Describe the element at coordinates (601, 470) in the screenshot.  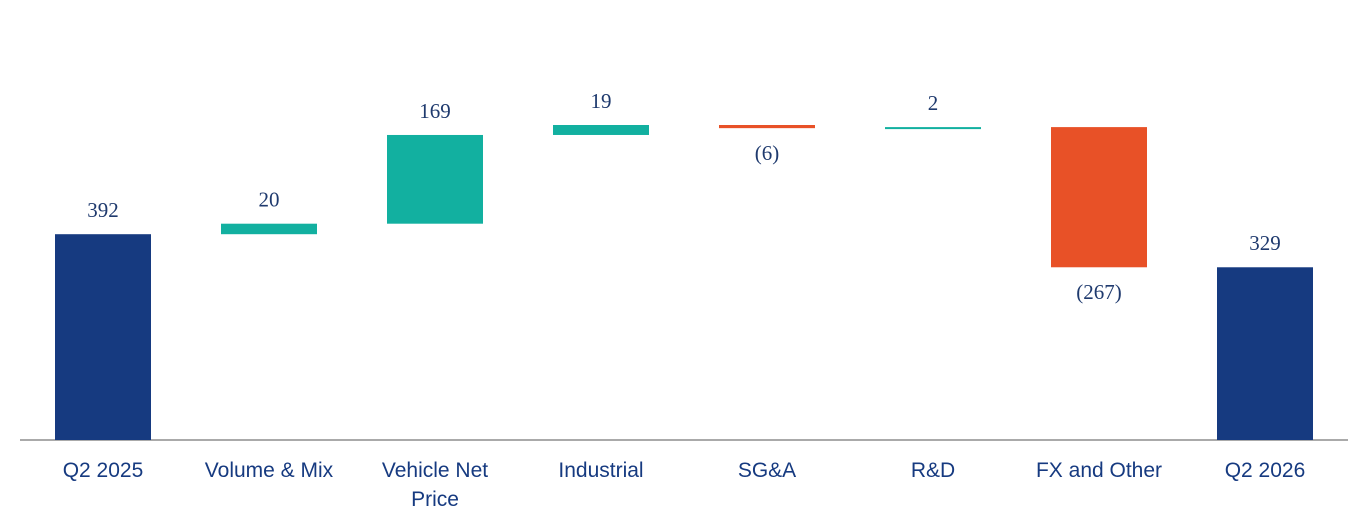
I see `x-tick-label: Industrial` at that location.